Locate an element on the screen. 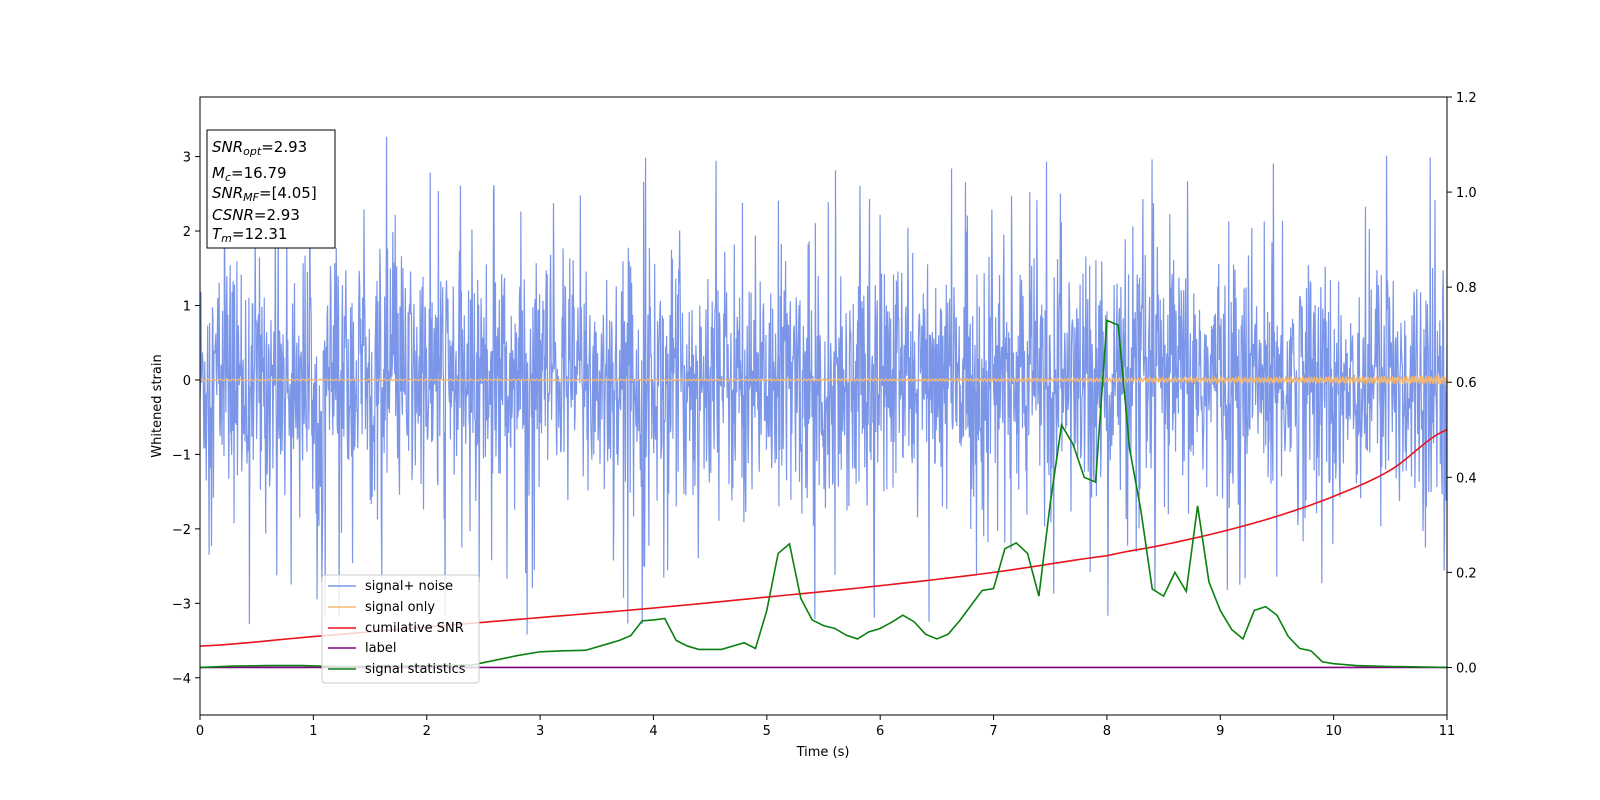 This screenshot has width=1600, height=800. y-left-tick-label-2: 1 is located at coordinates (187, 306).